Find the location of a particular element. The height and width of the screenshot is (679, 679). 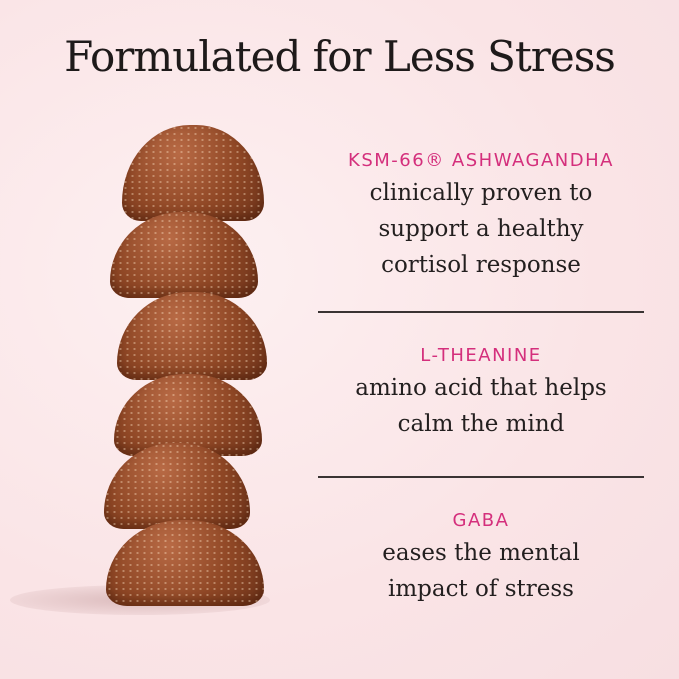

ingredient-name: L-THEANINE is located at coordinates (481, 355).